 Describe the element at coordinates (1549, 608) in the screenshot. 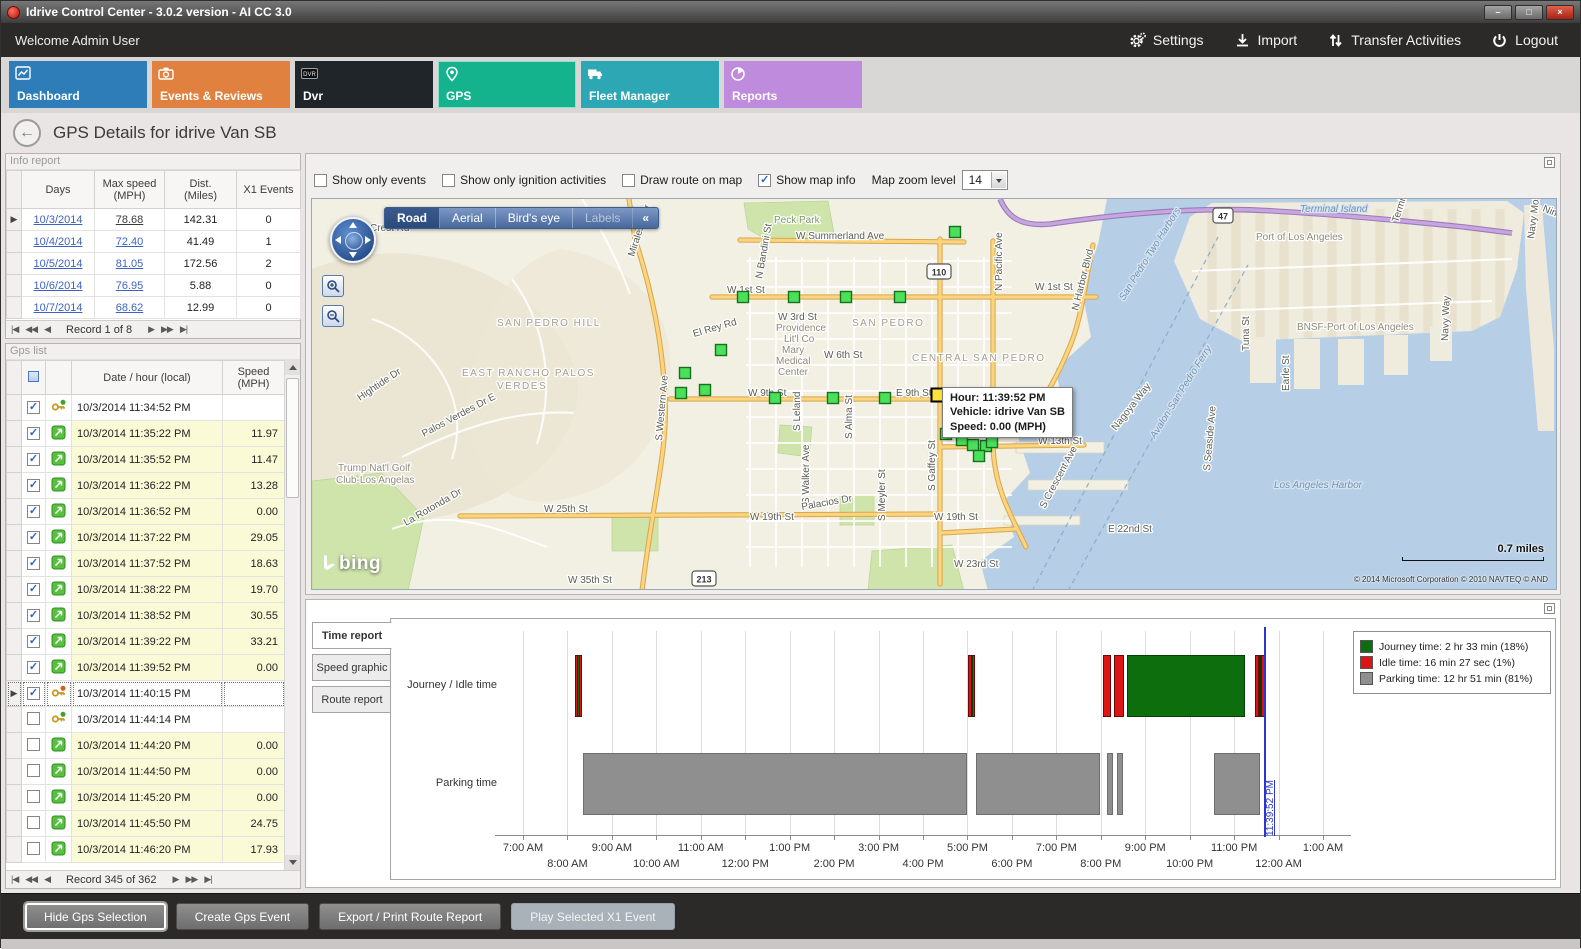

I see `maximize-chart-panel-icon` at that location.